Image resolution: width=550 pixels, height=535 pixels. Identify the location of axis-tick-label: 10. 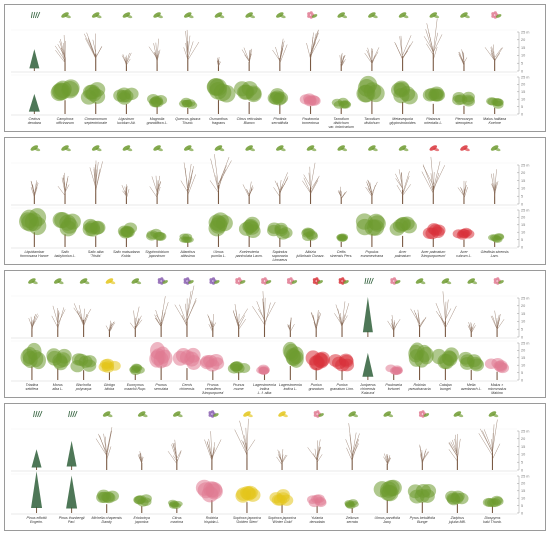
(523, 499).